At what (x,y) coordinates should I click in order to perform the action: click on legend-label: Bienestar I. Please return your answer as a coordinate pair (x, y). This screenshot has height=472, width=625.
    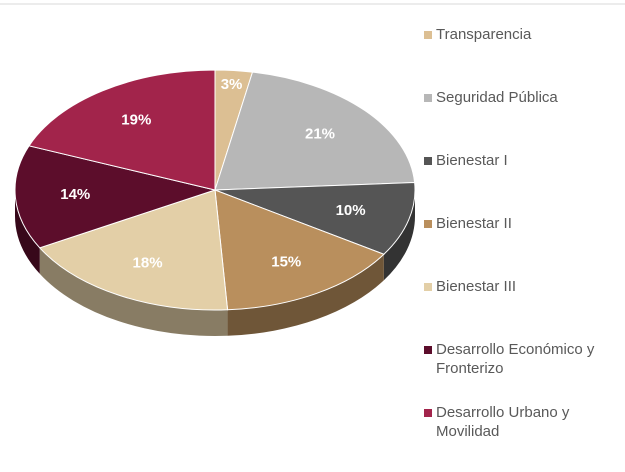
    Looking at the image, I should click on (472, 160).